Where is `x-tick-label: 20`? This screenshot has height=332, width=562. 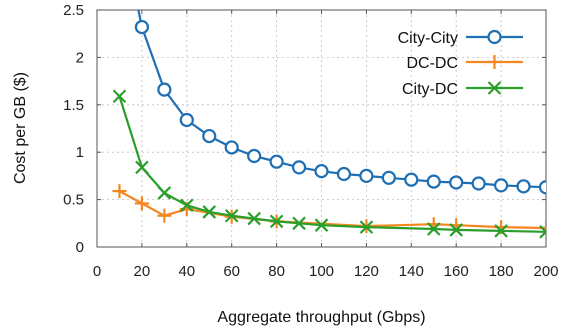
x-tick-label: 20 is located at coordinates (142, 271).